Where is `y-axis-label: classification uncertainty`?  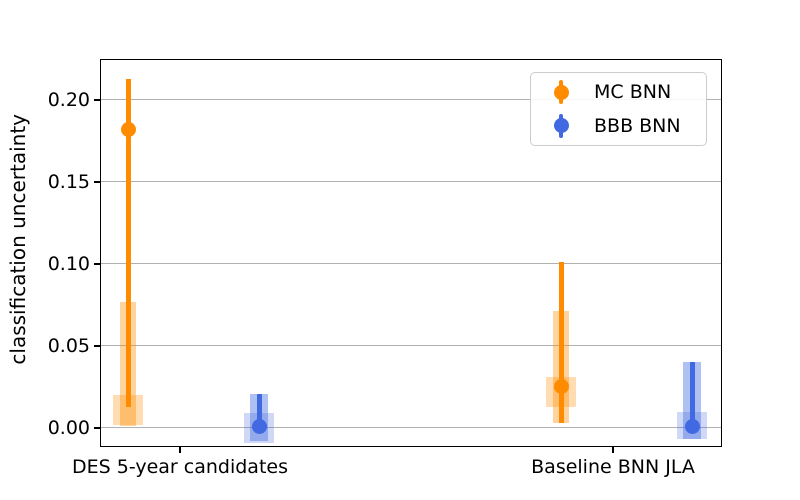
y-axis-label: classification uncertainty is located at coordinates (18, 239).